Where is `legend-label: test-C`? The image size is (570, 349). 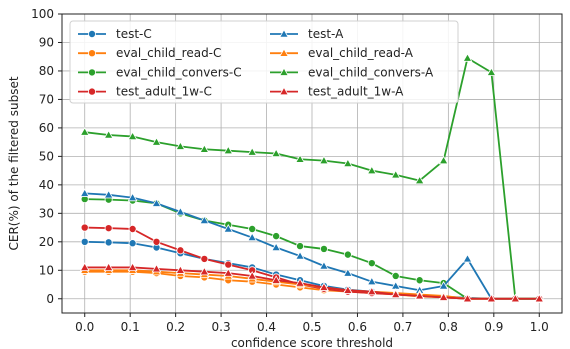
legend-label: test-C is located at coordinates (134, 34).